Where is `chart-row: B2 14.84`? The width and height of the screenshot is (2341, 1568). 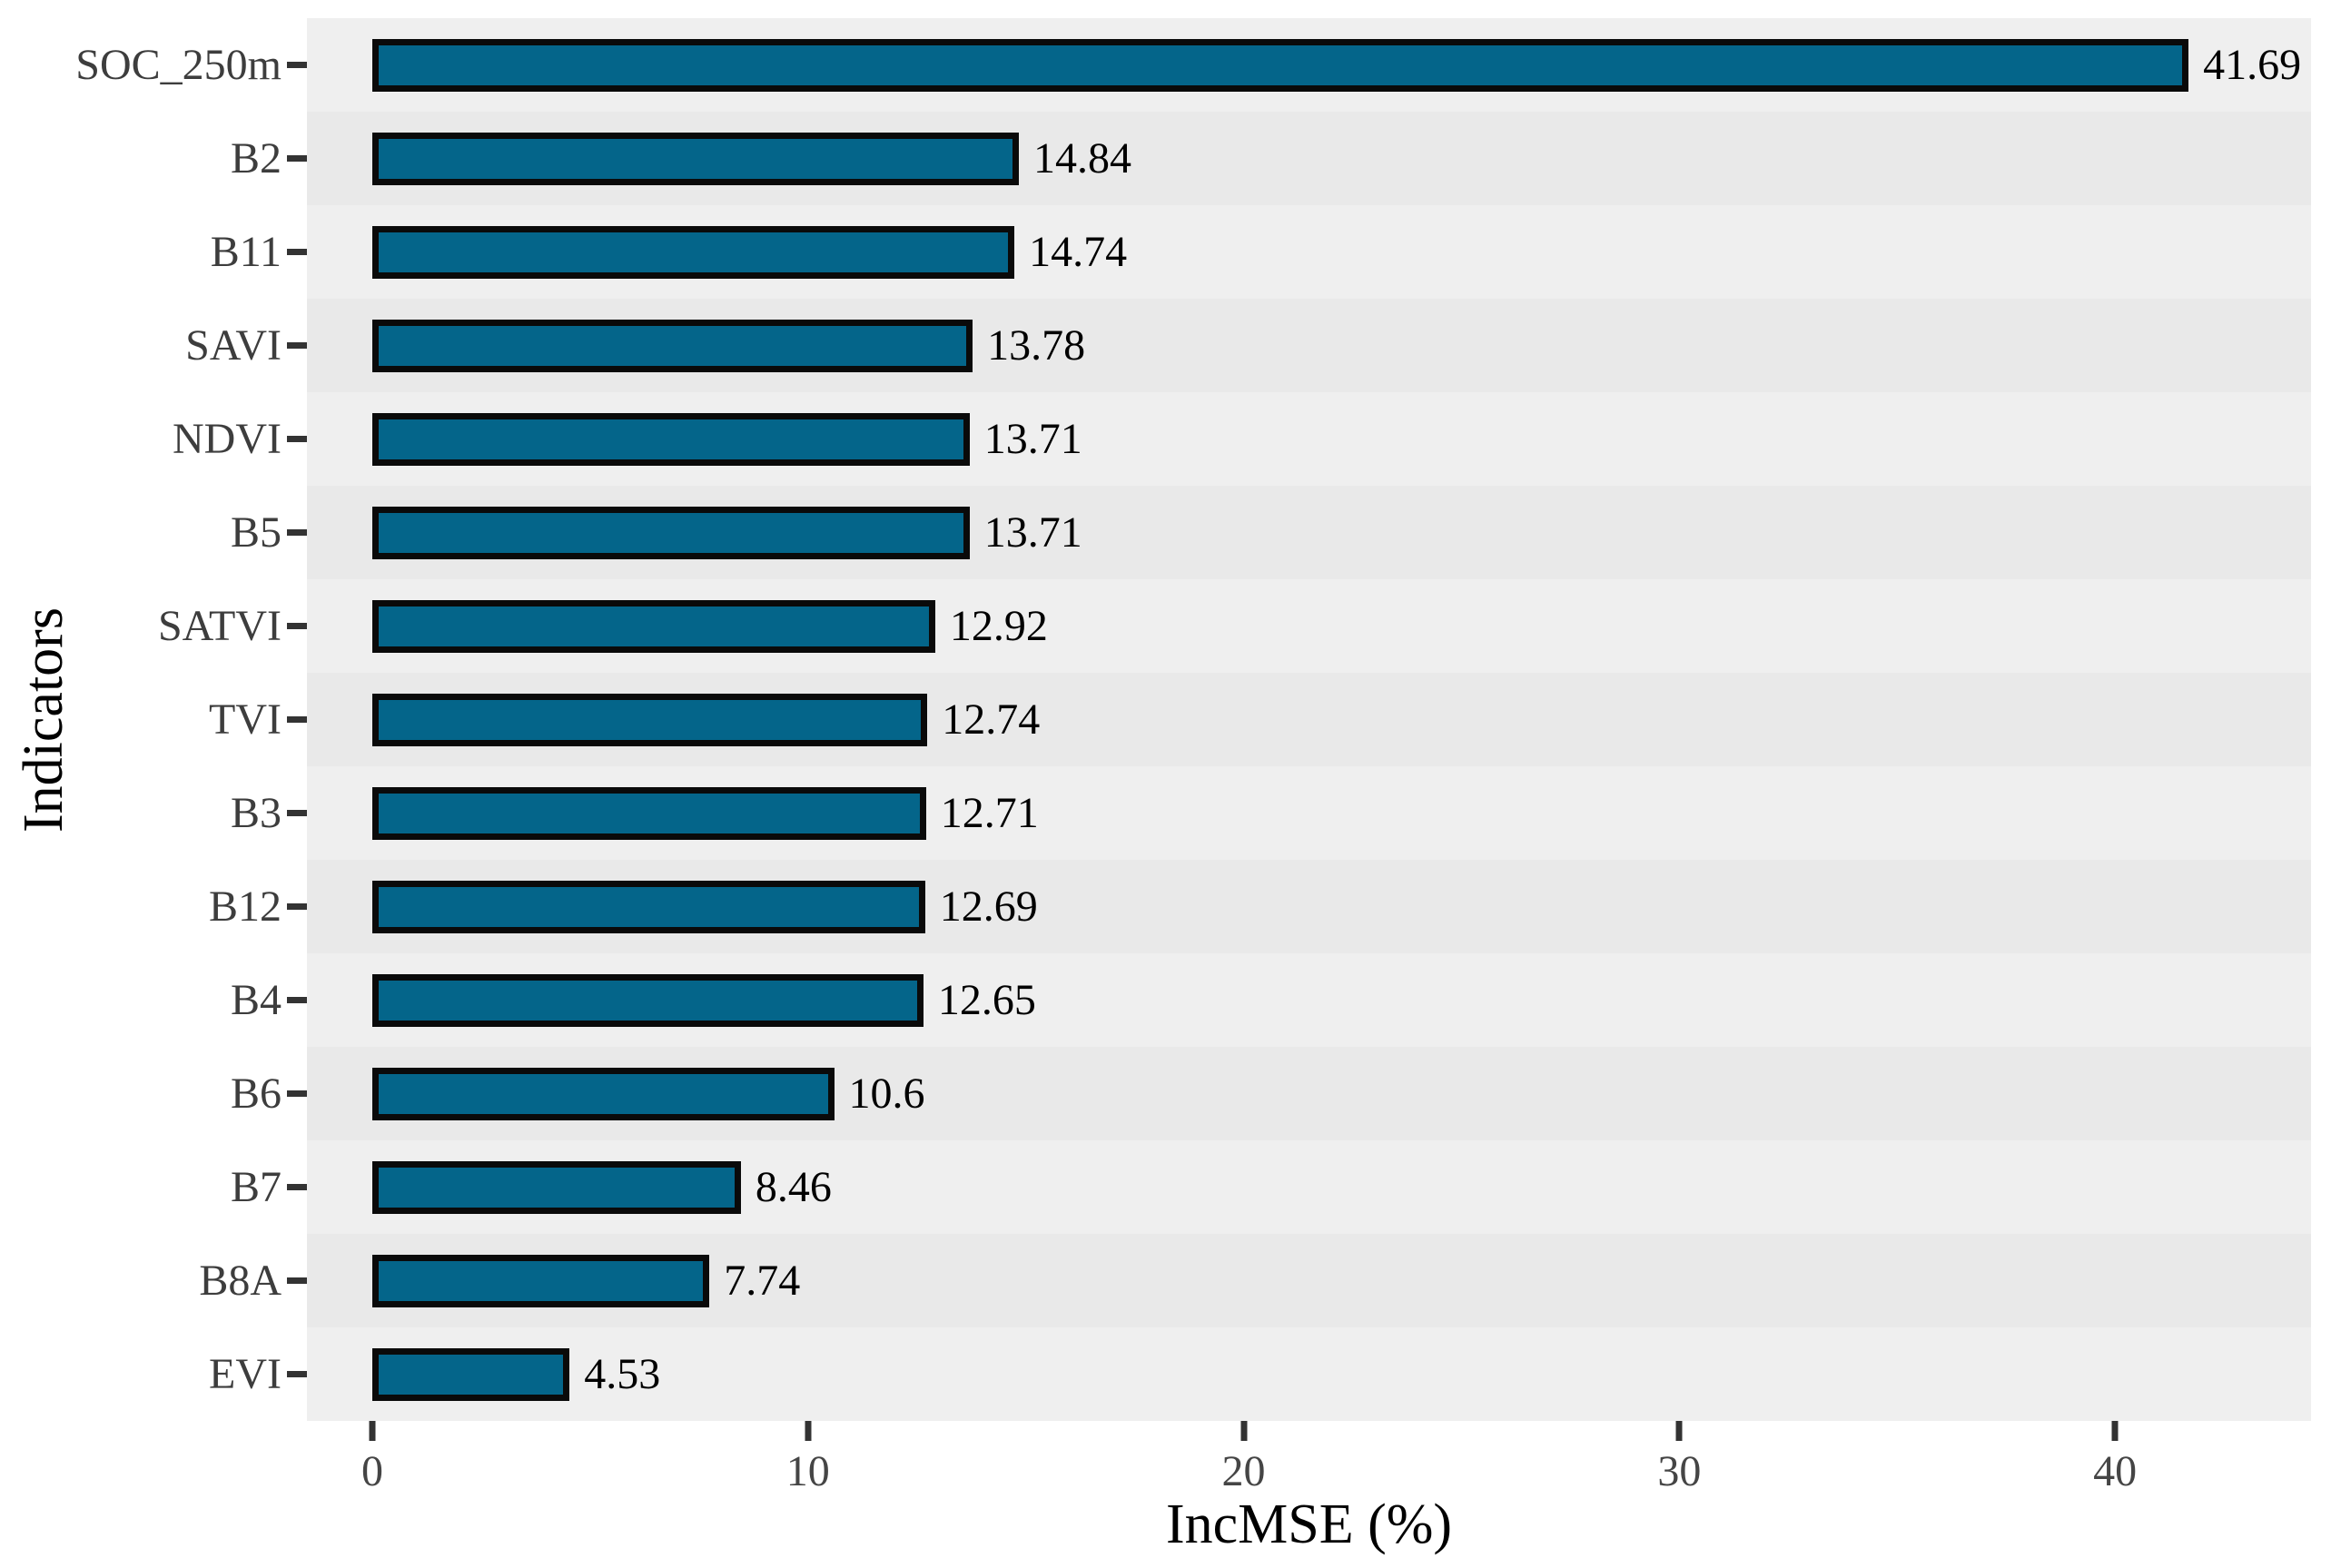
chart-row: B2 14.84 is located at coordinates (1155, 158).